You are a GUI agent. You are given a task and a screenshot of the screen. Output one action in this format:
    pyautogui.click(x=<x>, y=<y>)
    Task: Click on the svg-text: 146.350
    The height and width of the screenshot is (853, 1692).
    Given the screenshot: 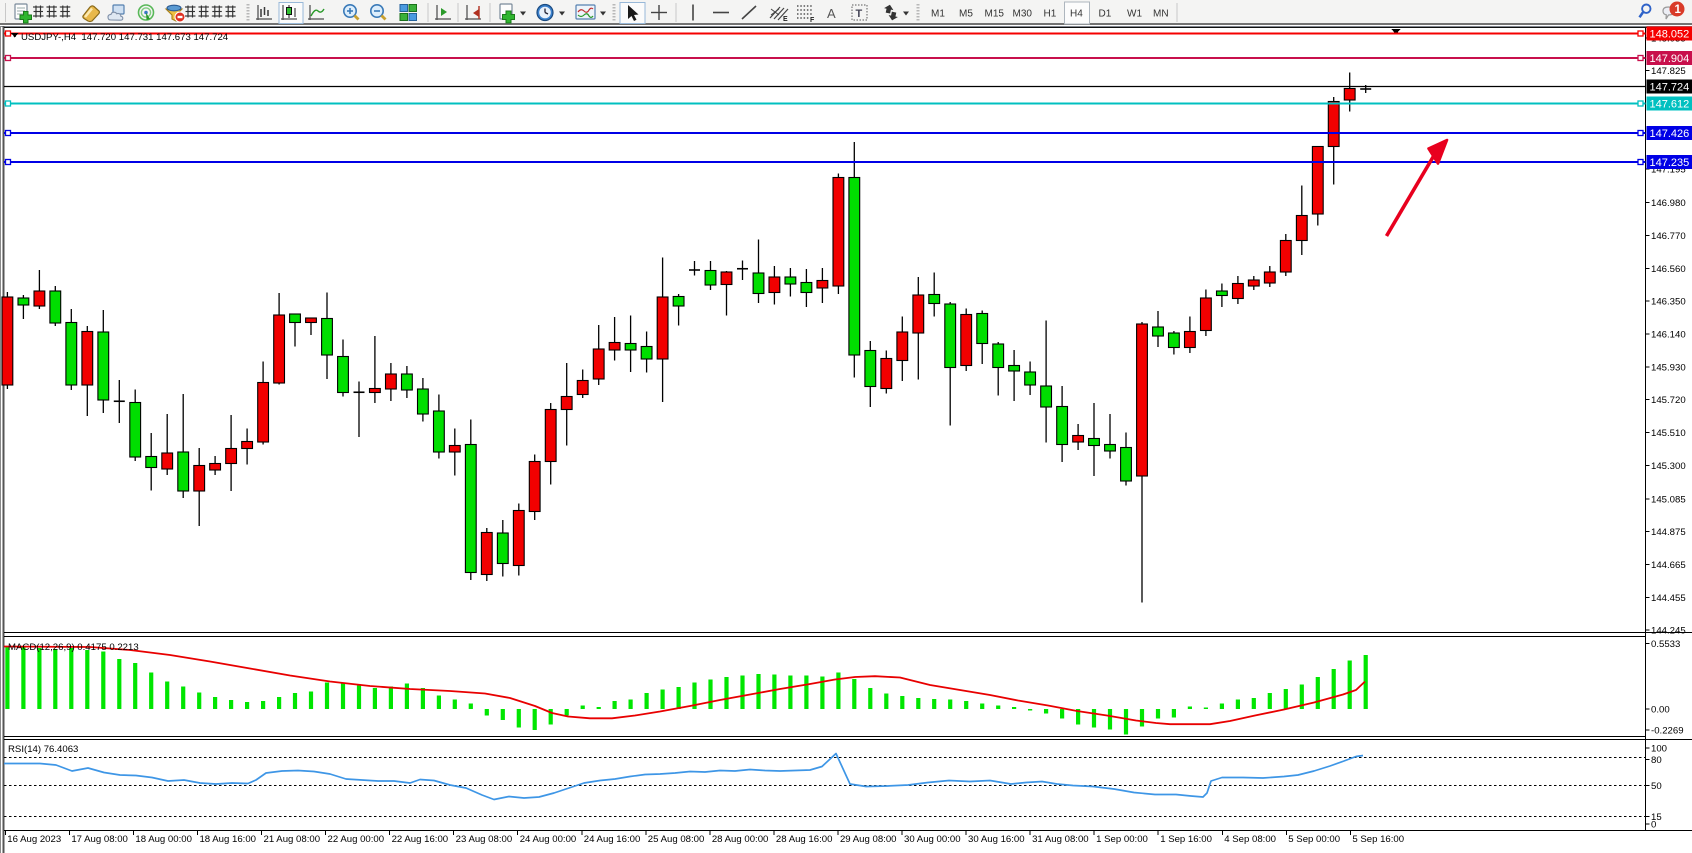 What is the action you would take?
    pyautogui.click(x=1668, y=302)
    